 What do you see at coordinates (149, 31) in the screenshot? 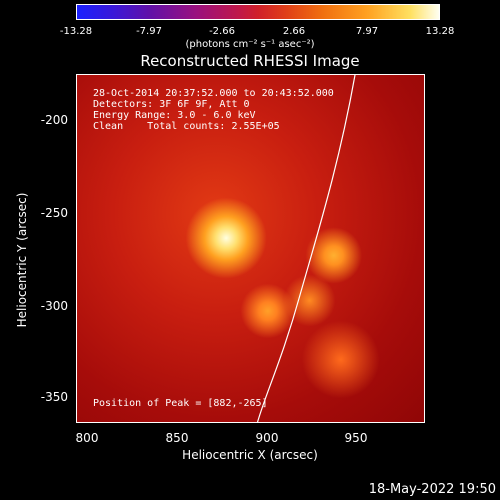
I see `colorbar-tick: -7.97` at bounding box center [149, 31].